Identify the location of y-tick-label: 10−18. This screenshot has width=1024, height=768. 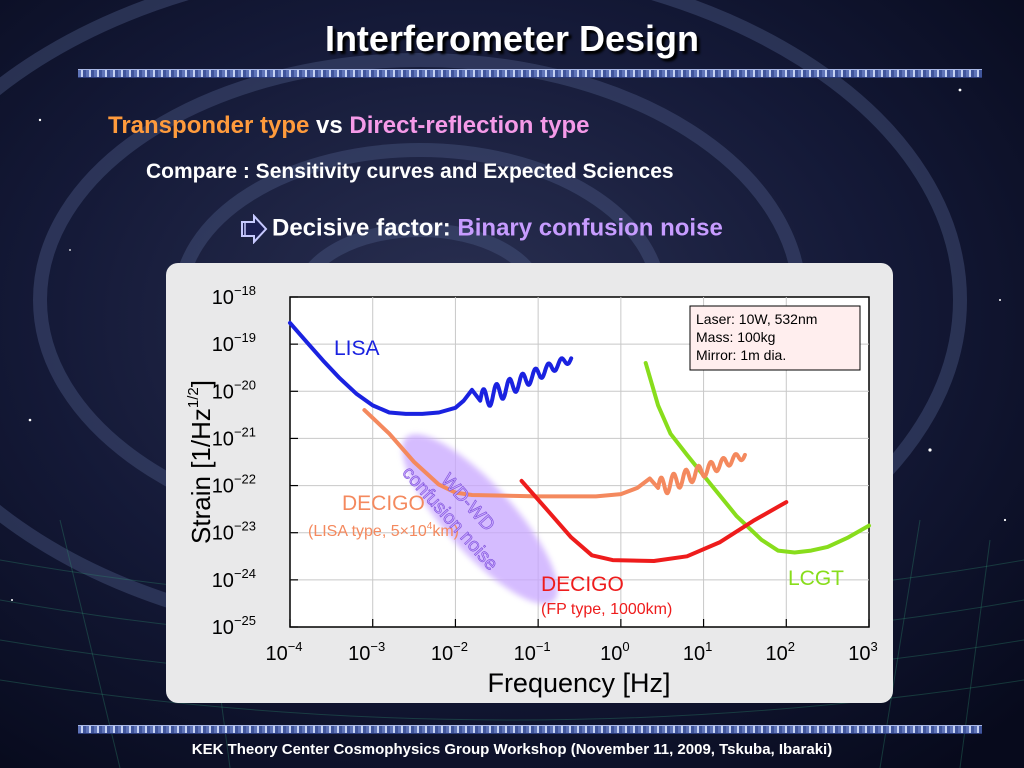
(234, 296).